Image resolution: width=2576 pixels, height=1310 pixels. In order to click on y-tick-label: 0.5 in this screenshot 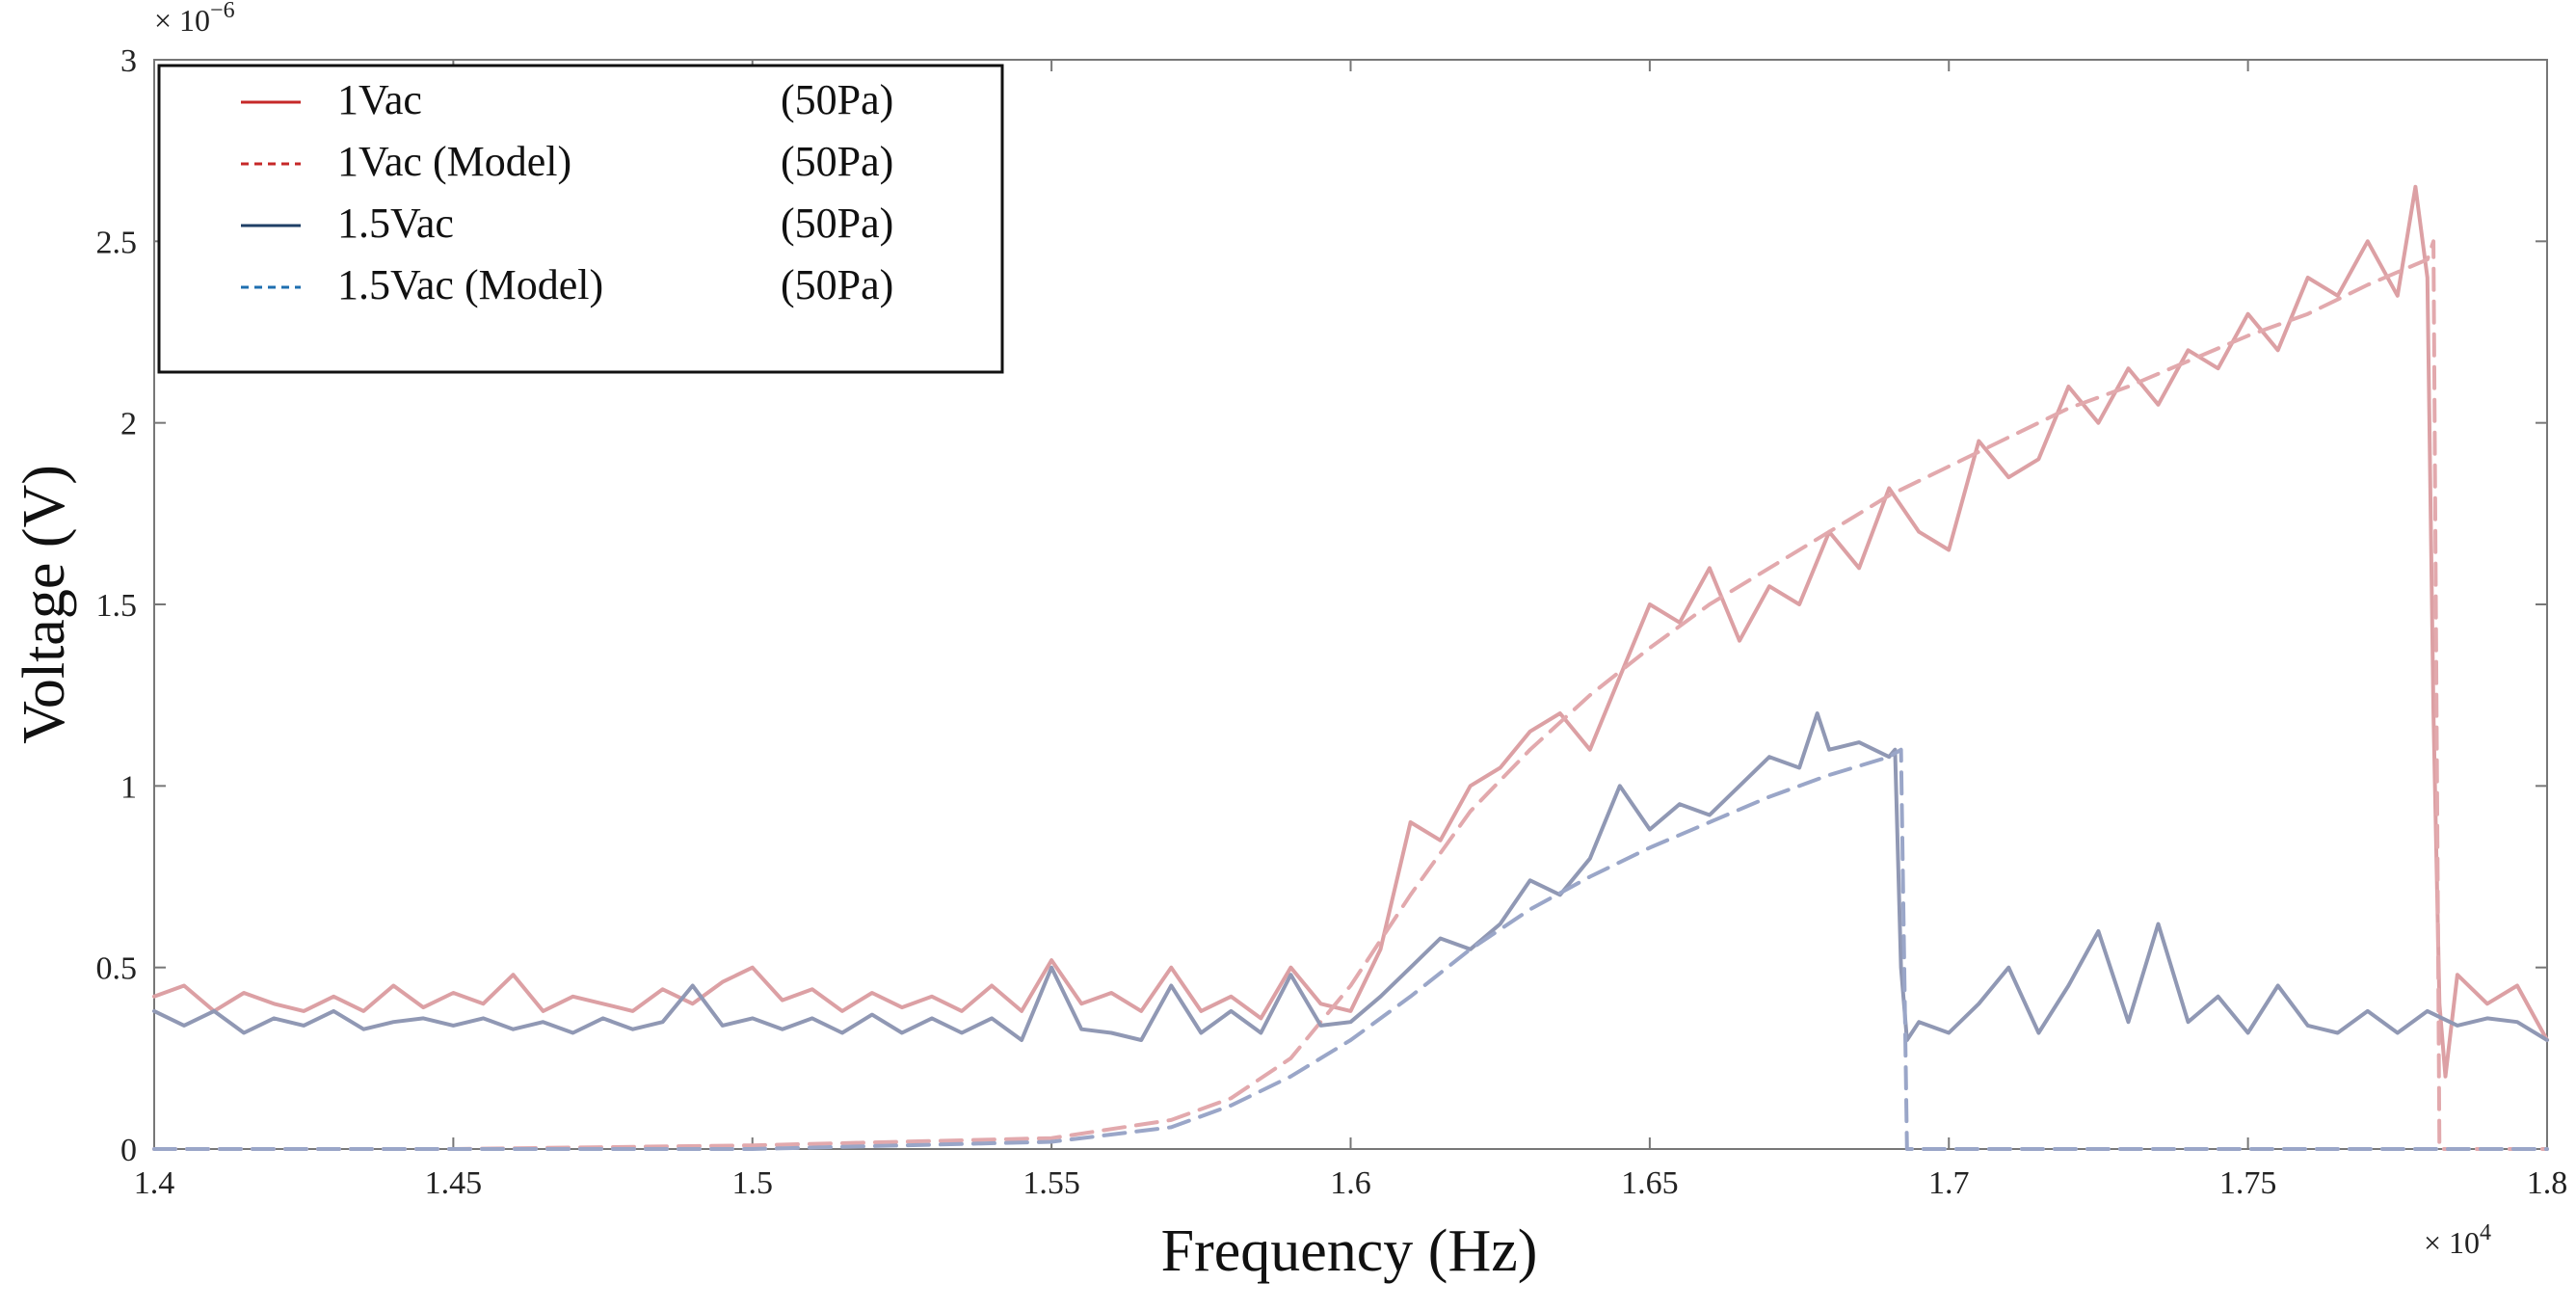, I will do `click(117, 969)`.